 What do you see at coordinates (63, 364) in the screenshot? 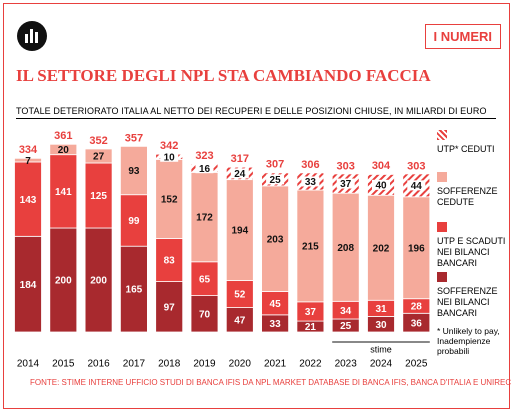
I see `x-tick-label: 2015` at bounding box center [63, 364].